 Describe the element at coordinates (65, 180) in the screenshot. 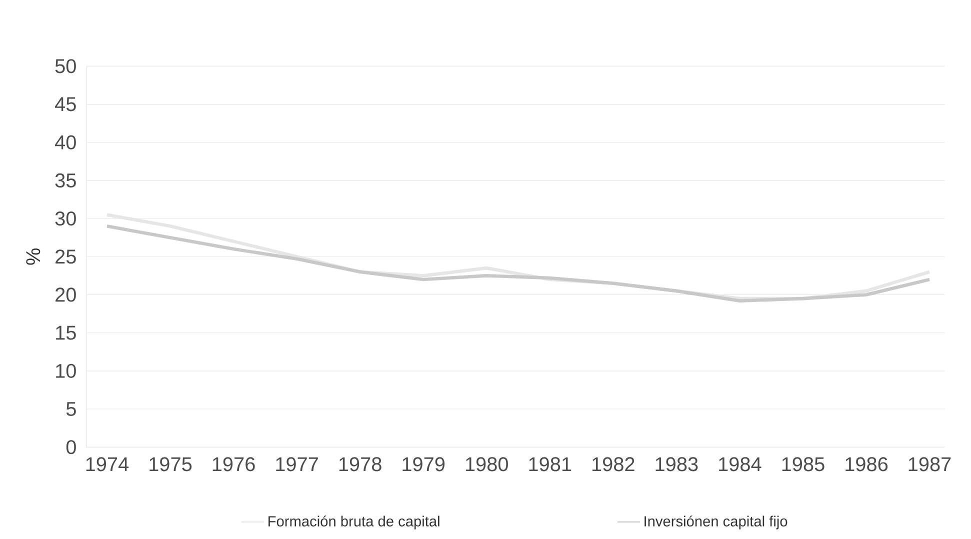

I see `y-tick-label: 35` at that location.